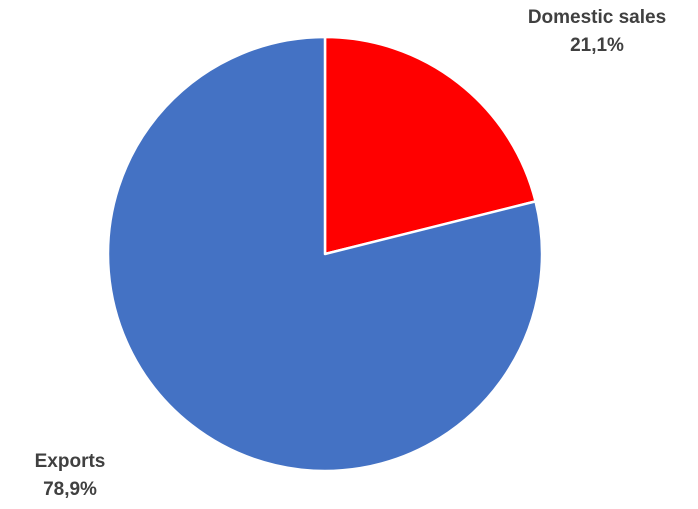 The width and height of the screenshot is (698, 509). Describe the element at coordinates (430, 145) in the screenshot. I see `pie-slice-domestic-sales` at that location.